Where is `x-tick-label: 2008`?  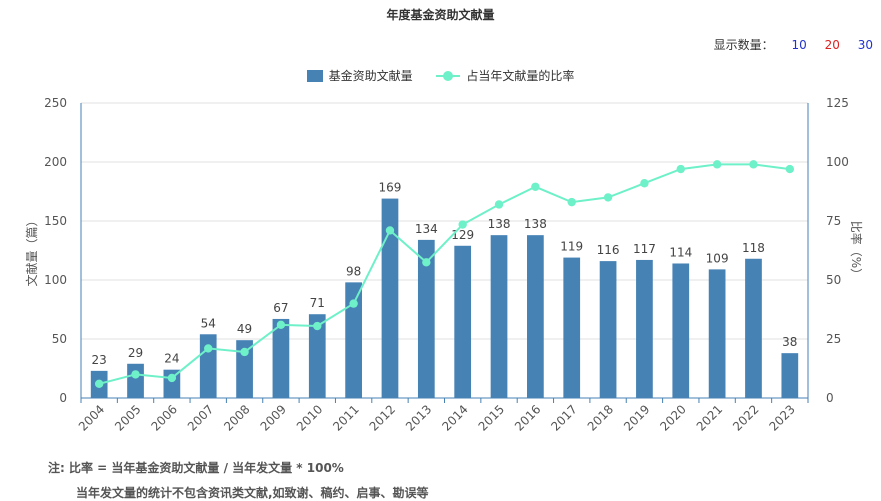 x-tick-label: 2008 is located at coordinates (236, 417).